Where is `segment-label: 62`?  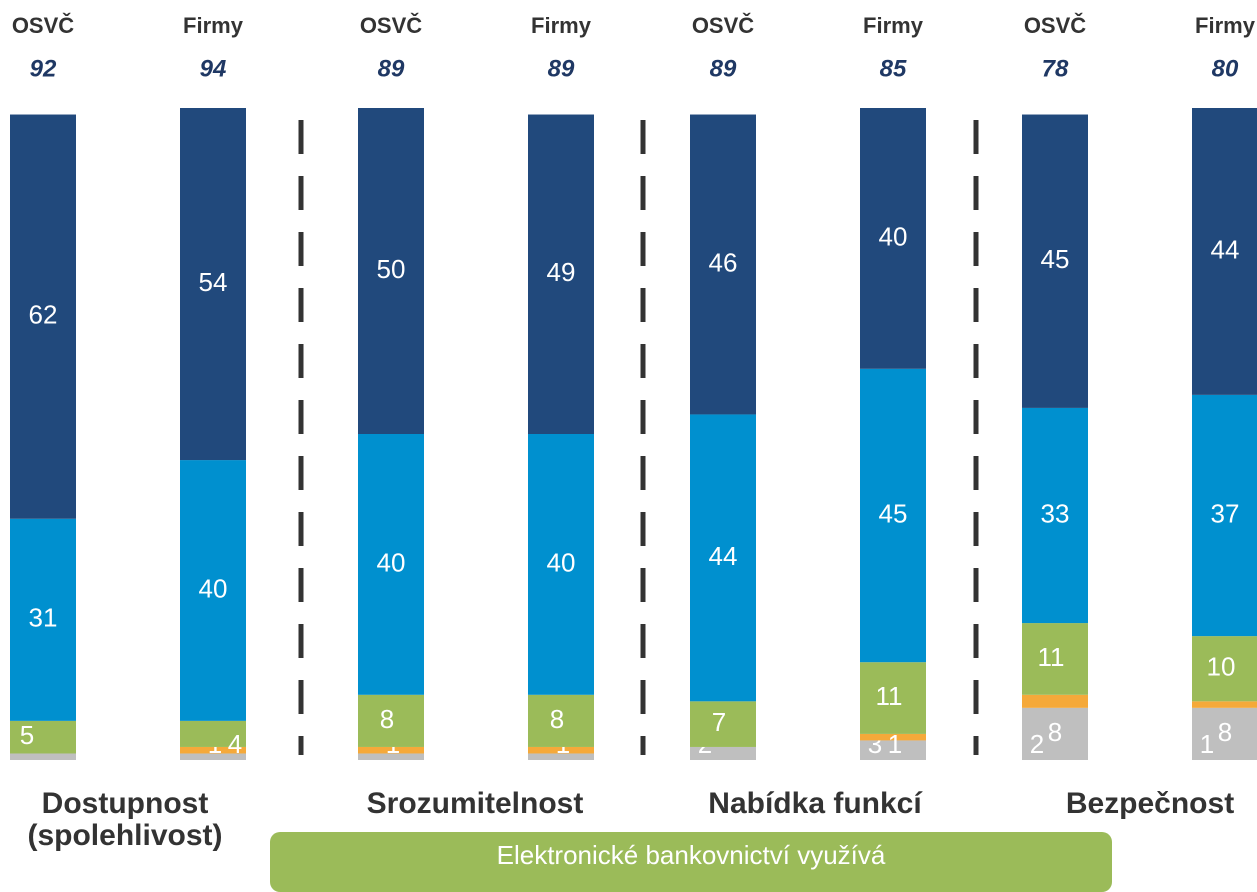 segment-label: 62 is located at coordinates (43, 315).